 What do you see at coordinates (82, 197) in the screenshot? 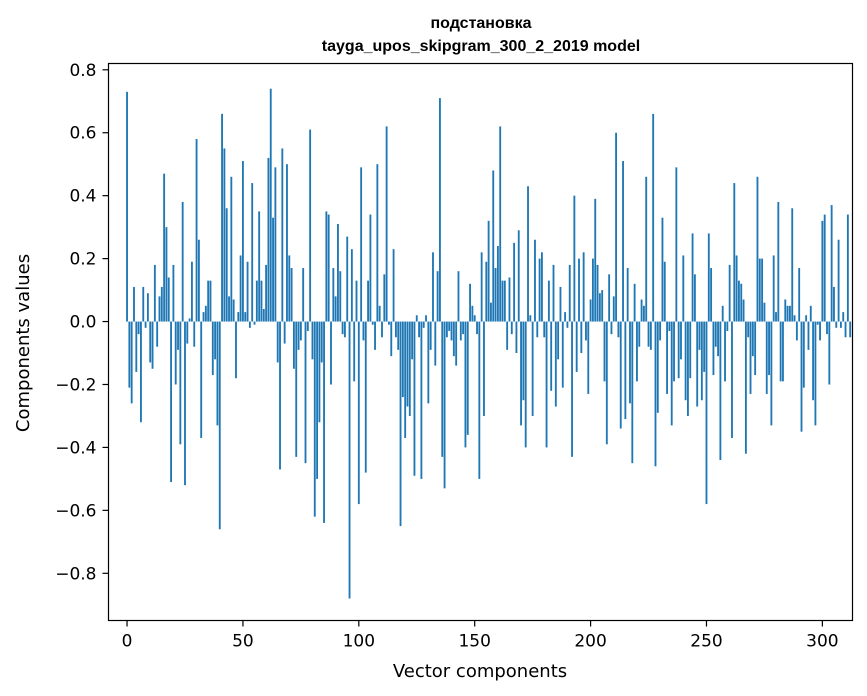
I see `y-tick-label: 0.4` at bounding box center [82, 197].